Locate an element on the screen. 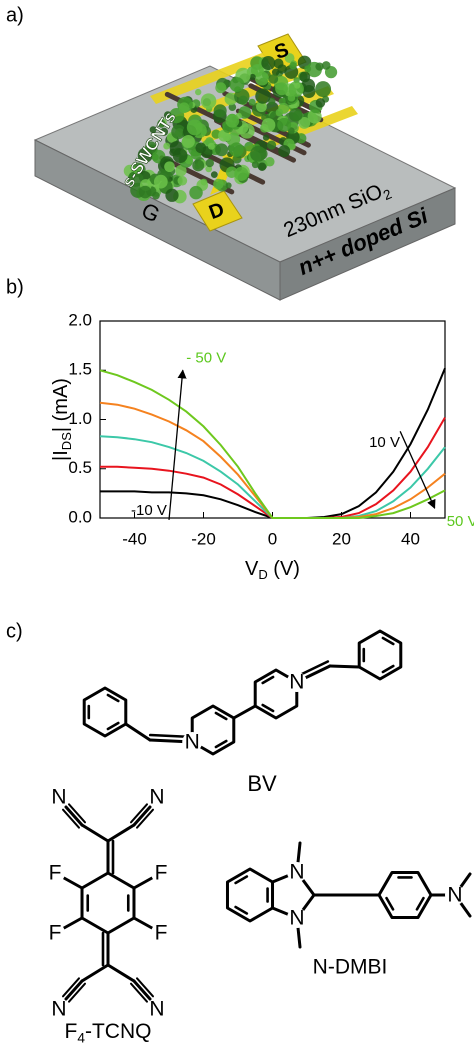 Image resolution: width=474 pixels, height=1048 pixels. x-axis-label-sub: D is located at coordinates (262, 574).